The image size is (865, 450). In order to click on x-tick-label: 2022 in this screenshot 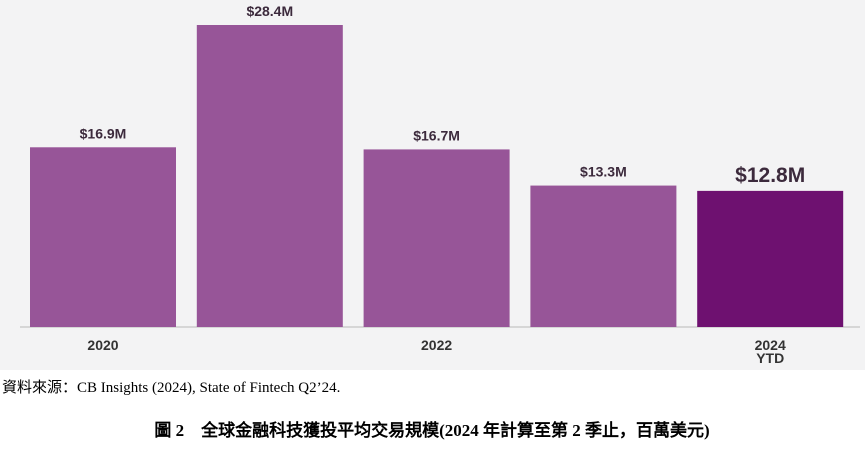, I will do `click(436, 345)`.